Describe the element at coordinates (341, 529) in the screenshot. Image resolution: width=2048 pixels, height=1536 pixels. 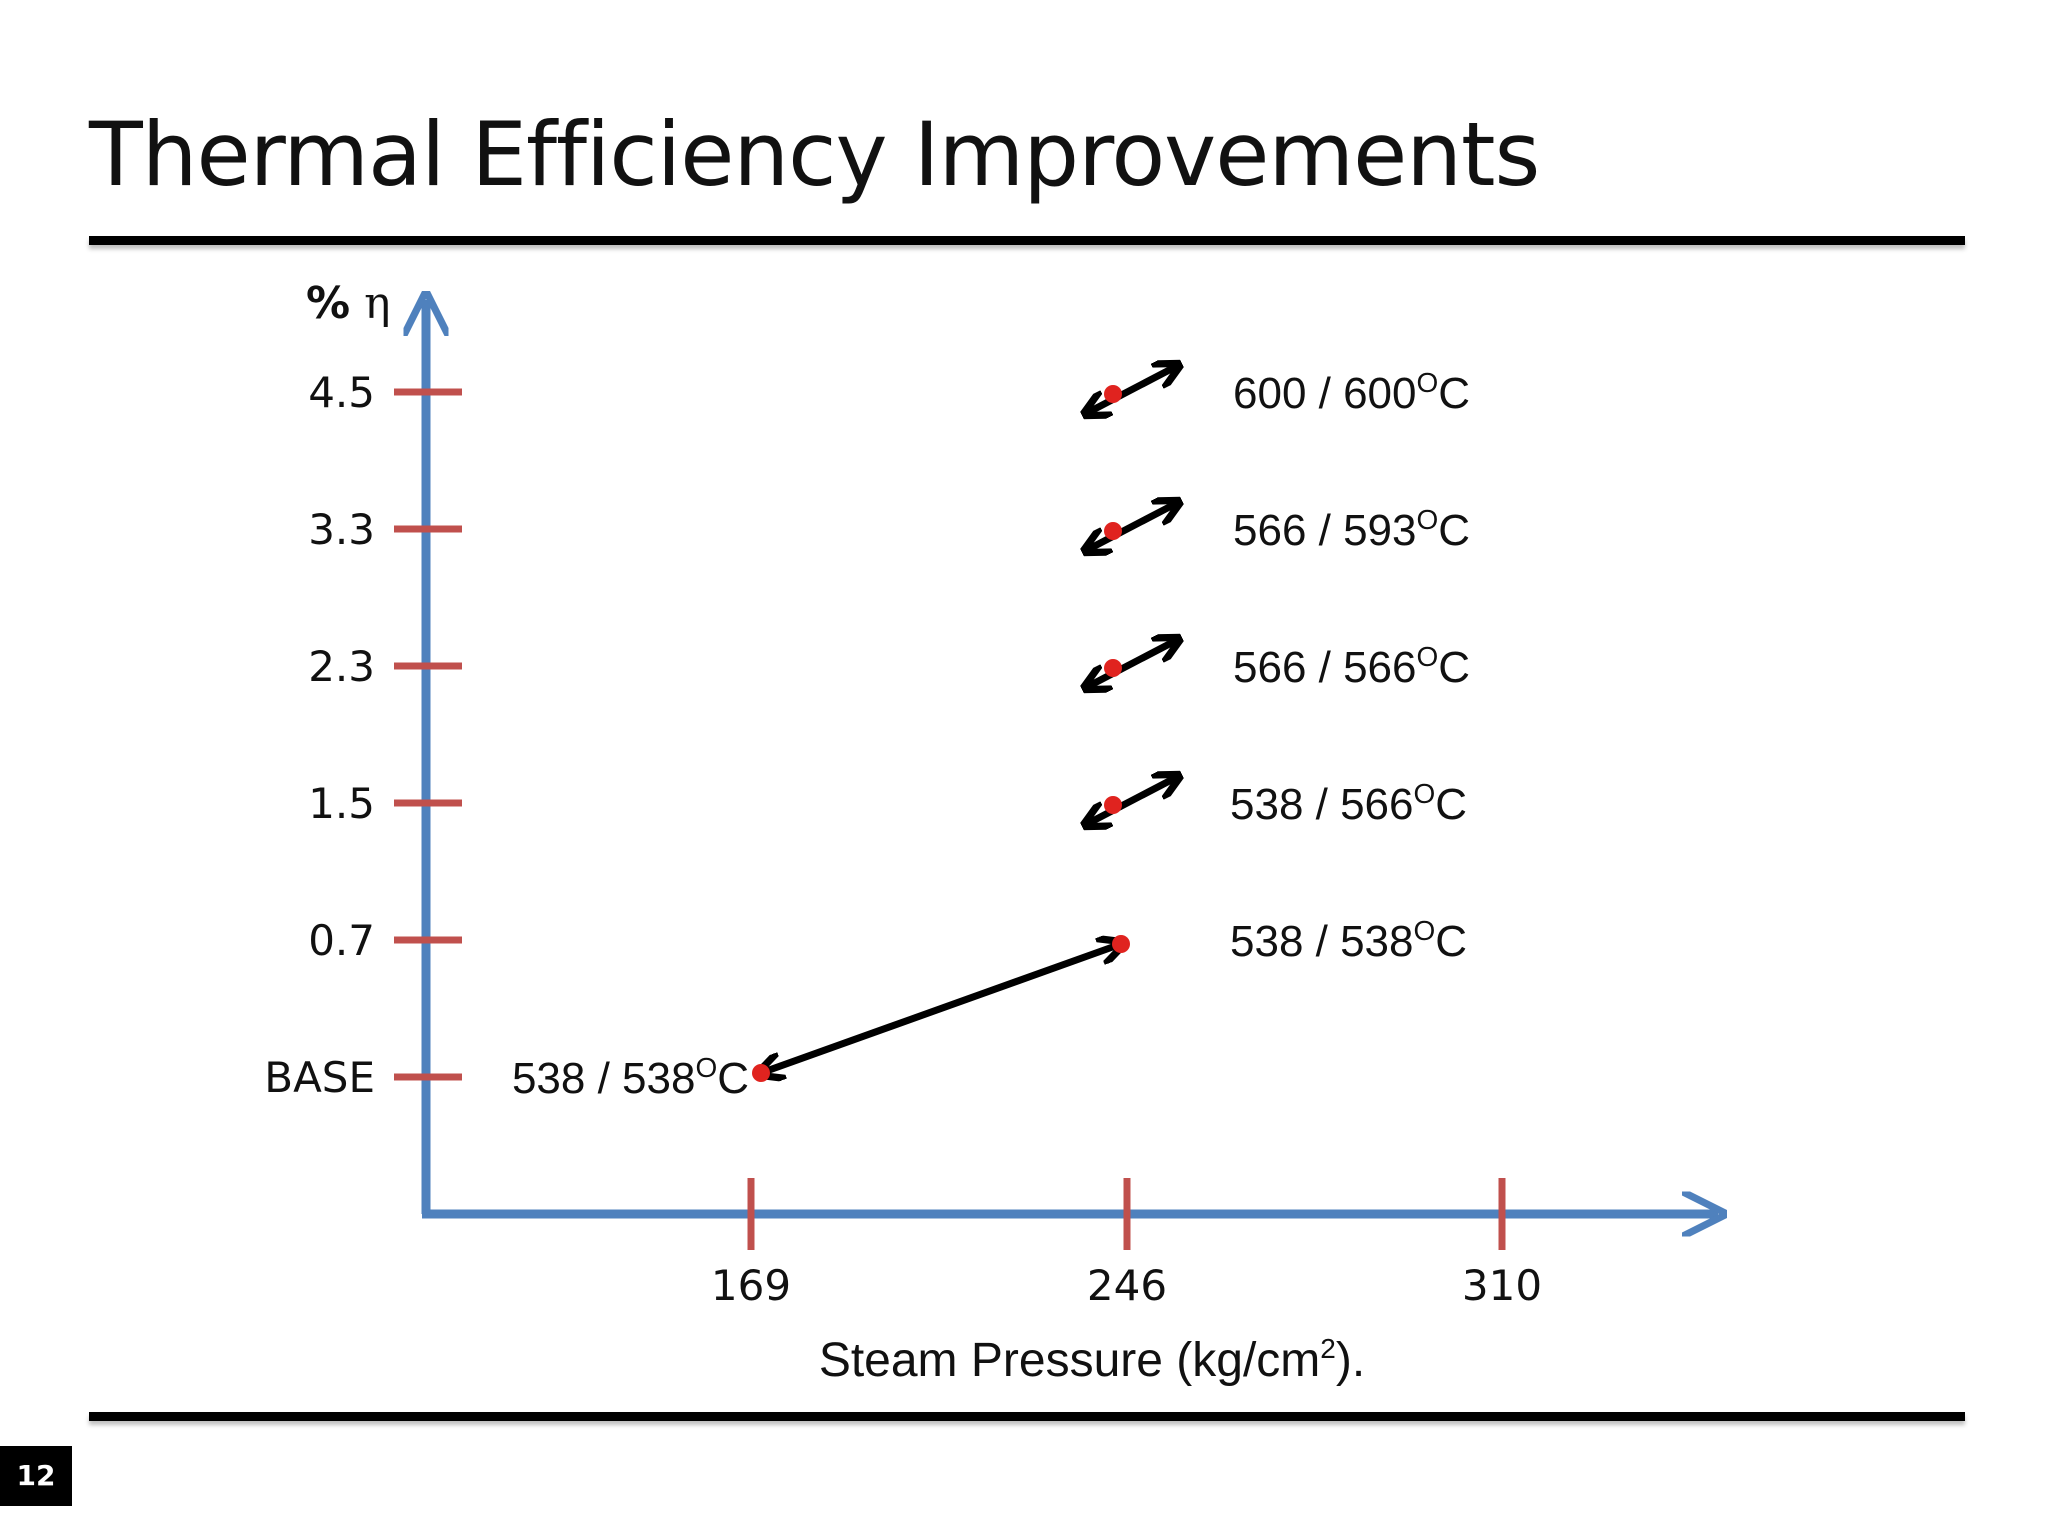
I see `y-tick-label: 3.3` at that location.